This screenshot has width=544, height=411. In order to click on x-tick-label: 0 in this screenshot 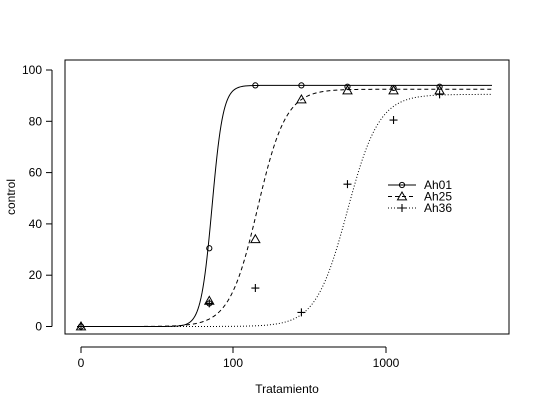, I will do `click(81, 363)`.